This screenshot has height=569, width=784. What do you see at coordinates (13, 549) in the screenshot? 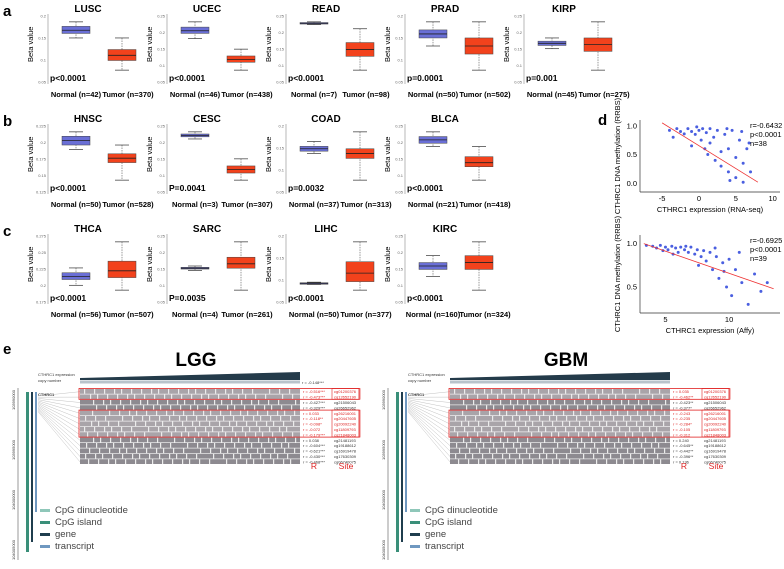
I see `genome-axis-tick: 104005000` at bounding box center [13, 549].